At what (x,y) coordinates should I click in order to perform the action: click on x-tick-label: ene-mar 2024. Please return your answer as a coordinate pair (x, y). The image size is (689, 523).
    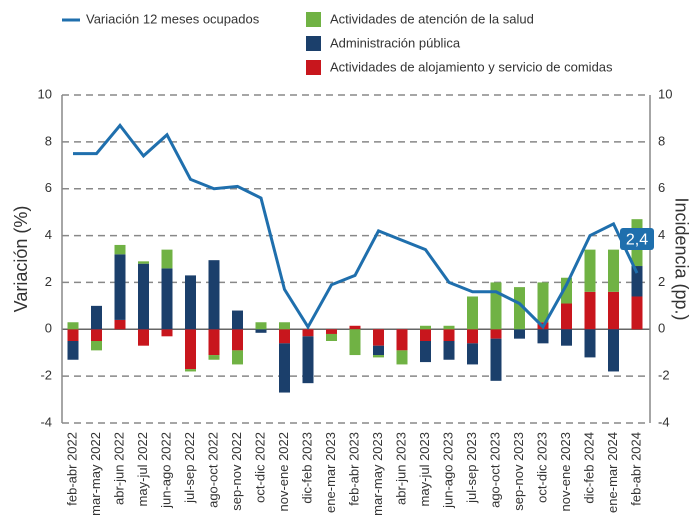
    Looking at the image, I should click on (612, 472).